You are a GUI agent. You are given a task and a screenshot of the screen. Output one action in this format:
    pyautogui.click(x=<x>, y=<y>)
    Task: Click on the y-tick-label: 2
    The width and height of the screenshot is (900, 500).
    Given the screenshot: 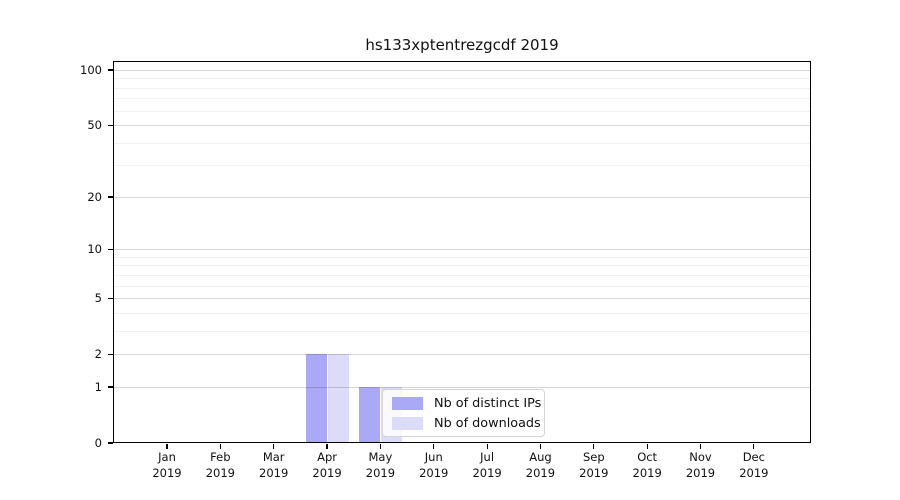 What is the action you would take?
    pyautogui.click(x=98, y=354)
    